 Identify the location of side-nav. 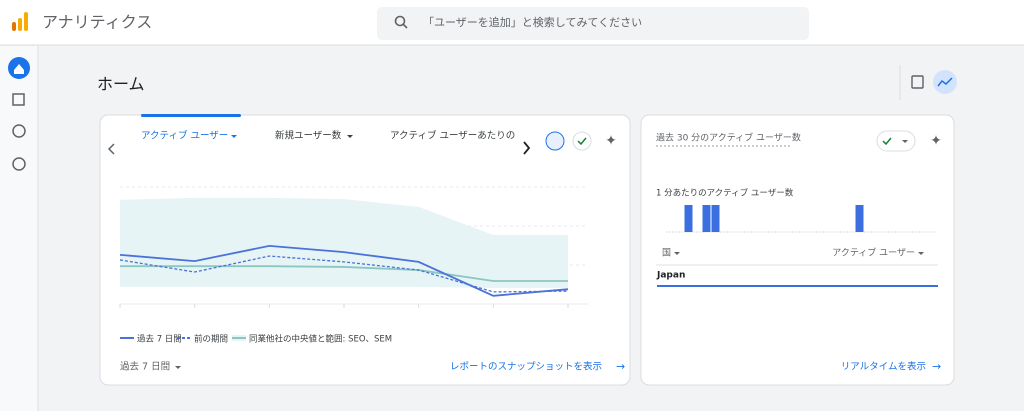
(19, 228).